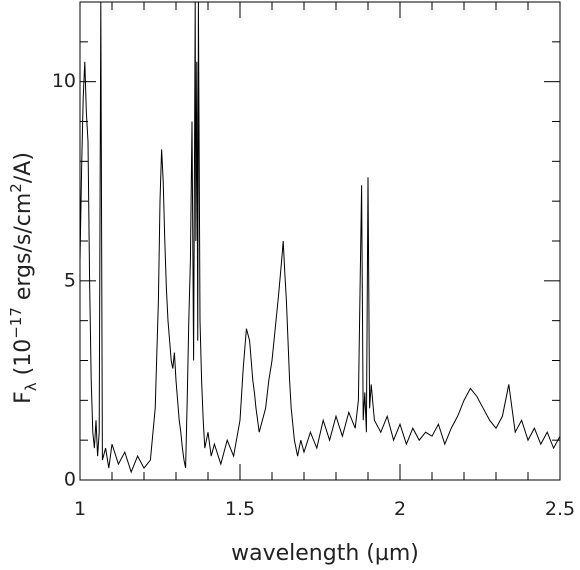 The width and height of the screenshot is (580, 570). Describe the element at coordinates (324, 509) in the screenshot. I see `x-tick-labels: 1 1.5 2 2.5` at that location.